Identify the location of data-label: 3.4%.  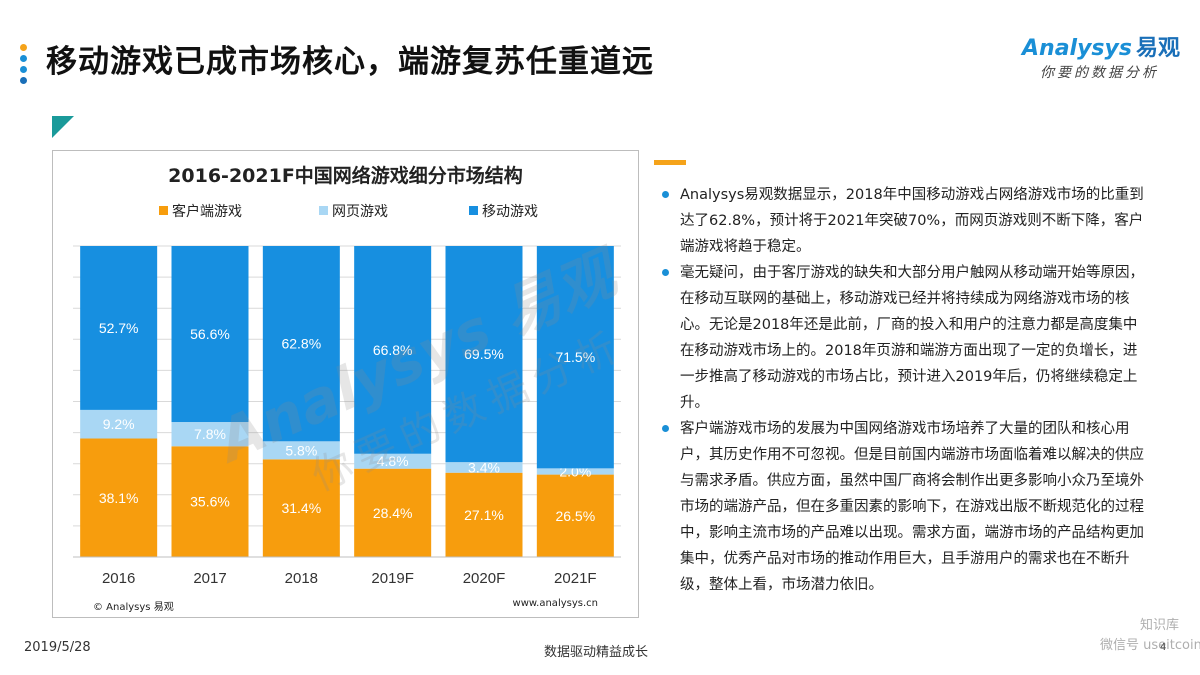
(484, 467).